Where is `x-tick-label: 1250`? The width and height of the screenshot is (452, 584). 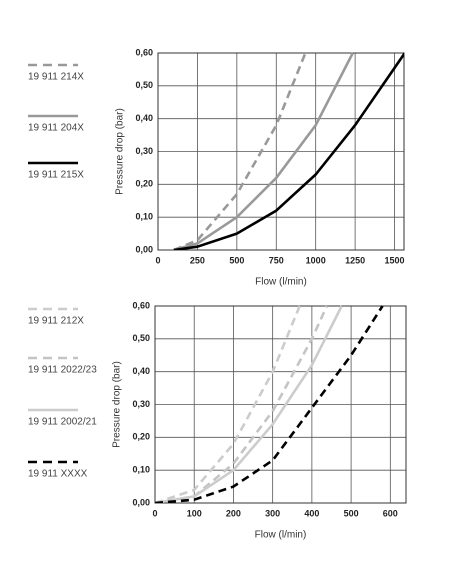 x-tick-label: 1250 is located at coordinates (355, 260).